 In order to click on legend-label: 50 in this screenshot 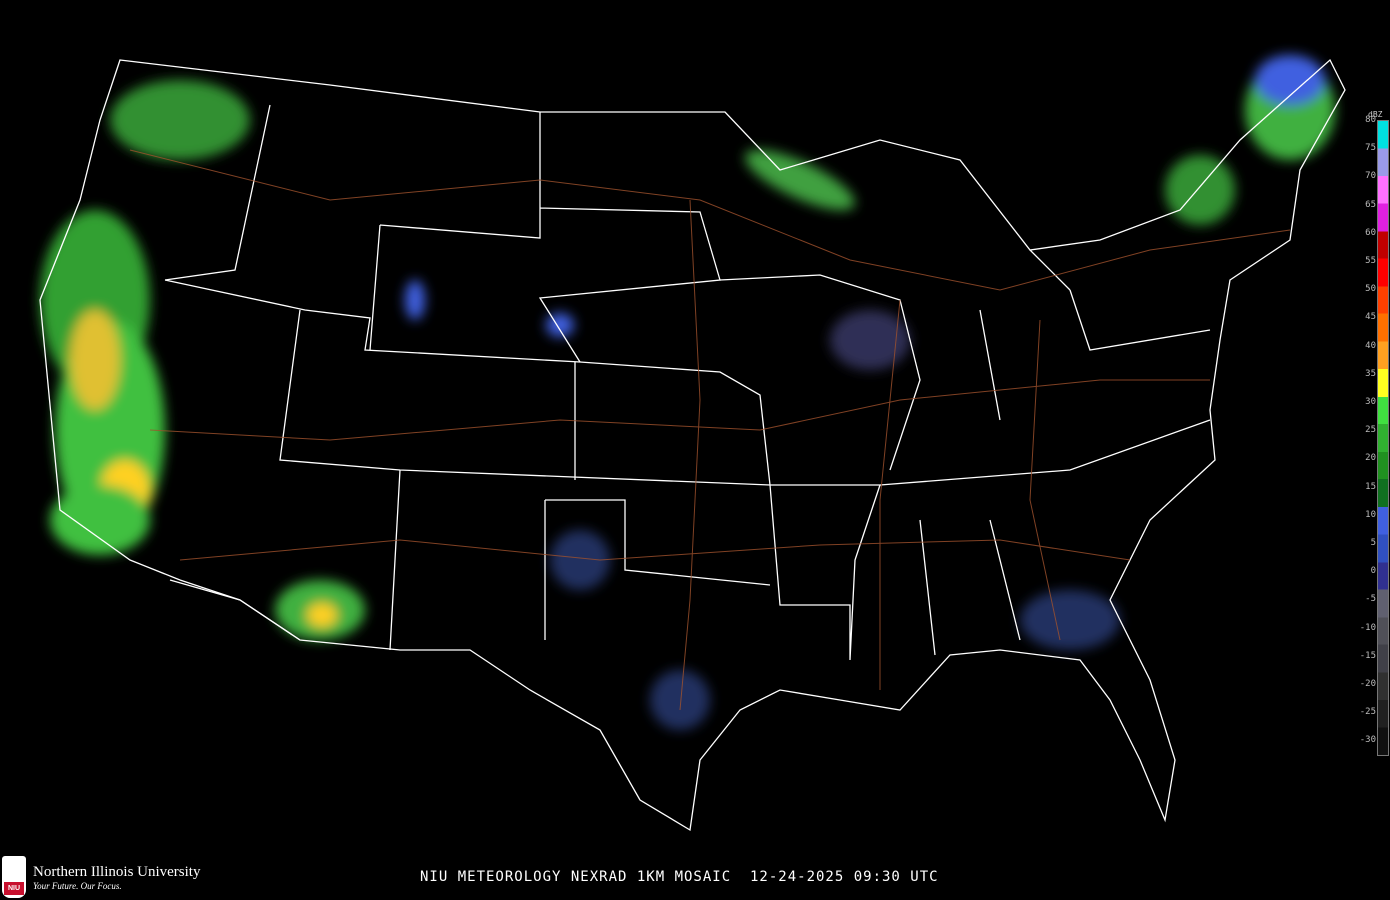, I will do `click(1370, 289)`.